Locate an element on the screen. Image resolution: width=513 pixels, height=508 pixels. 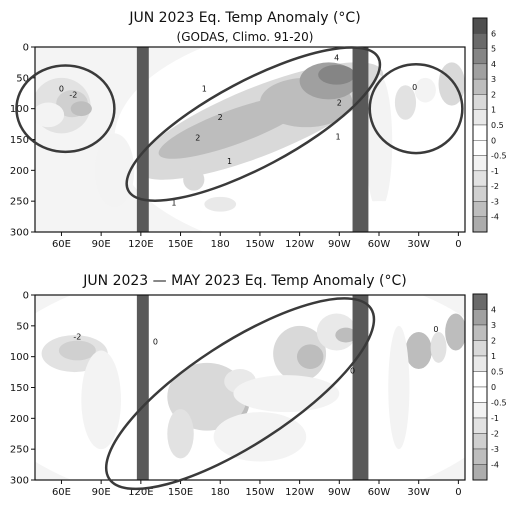
y-tick-label: 300 is located at coordinates (19, 481).